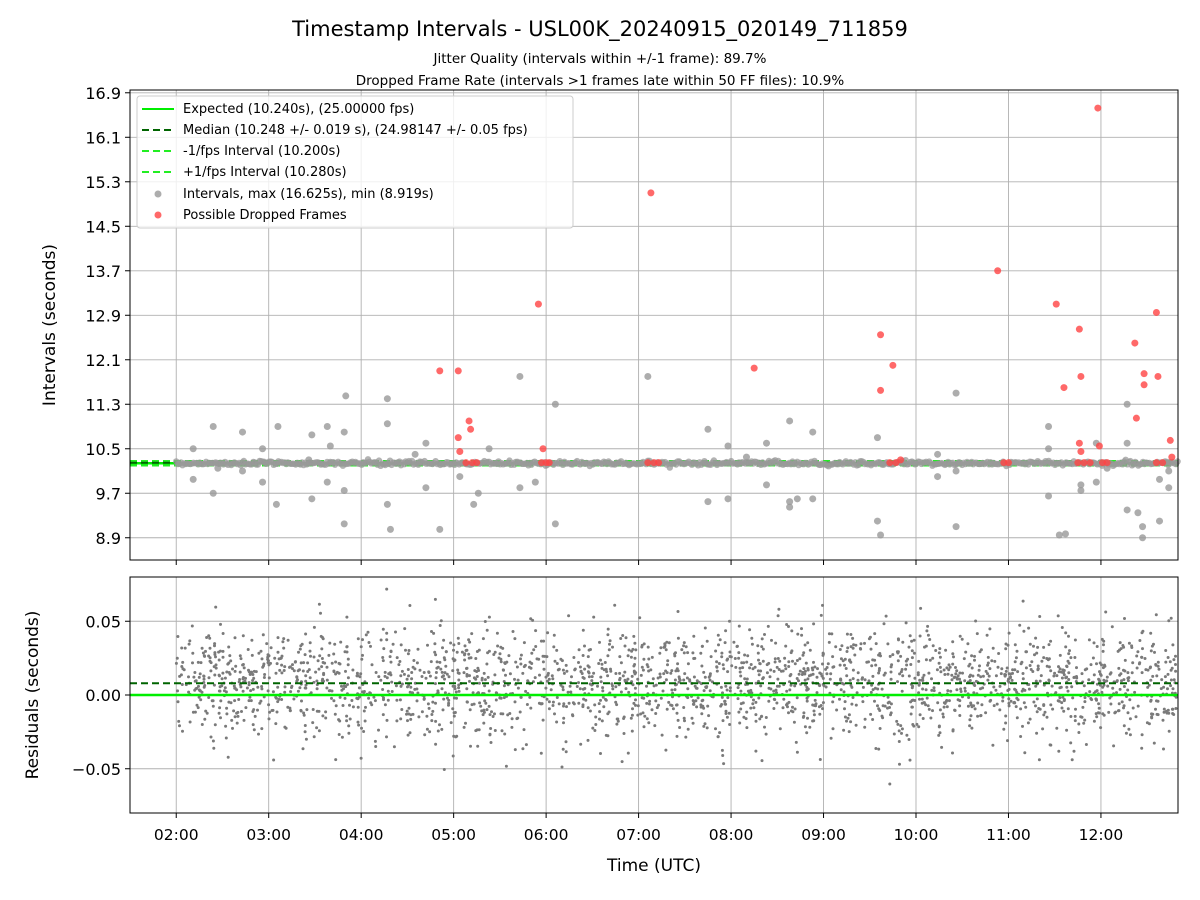 The image size is (1200, 900). I want to click on y-tick-label: 16.9, so click(103, 93).